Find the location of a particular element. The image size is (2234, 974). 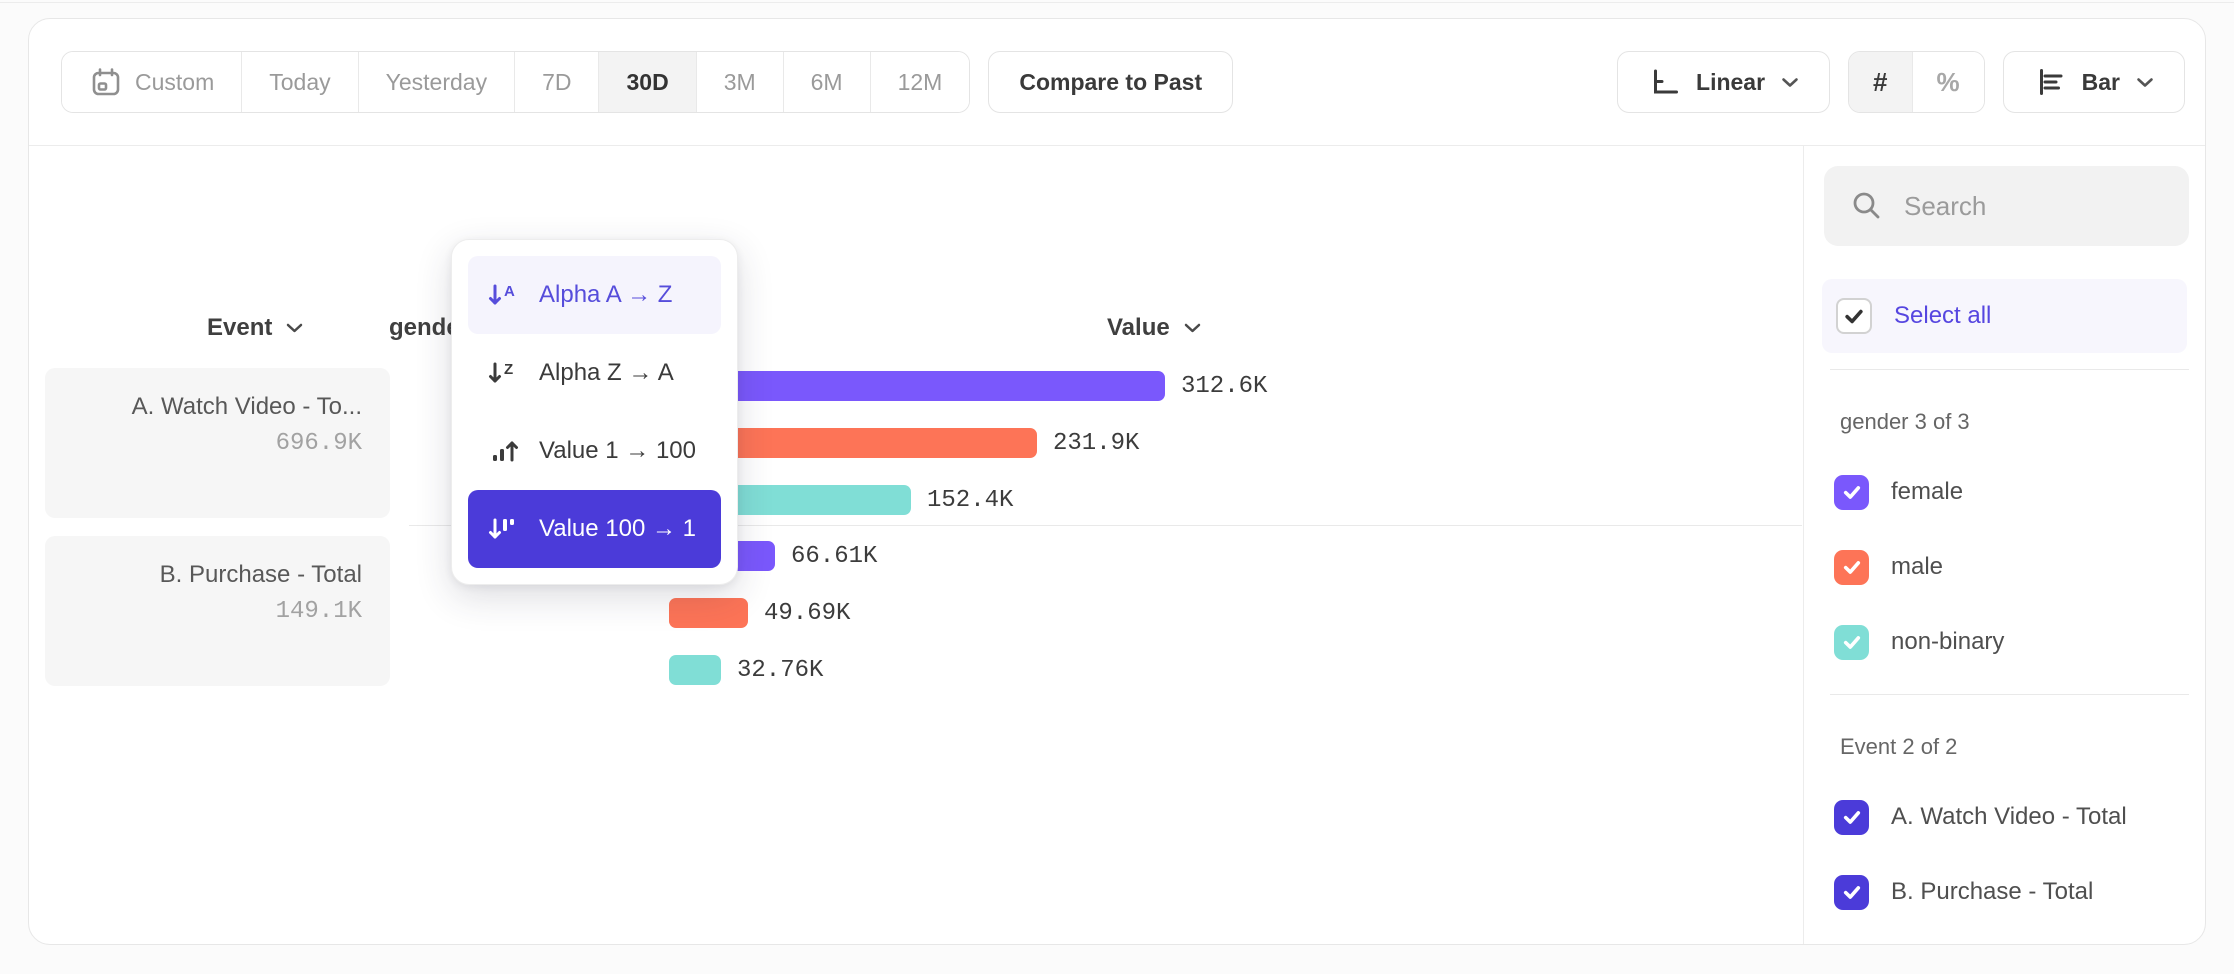

section-title-gender: gender 3 of 3 is located at coordinates (1905, 421).